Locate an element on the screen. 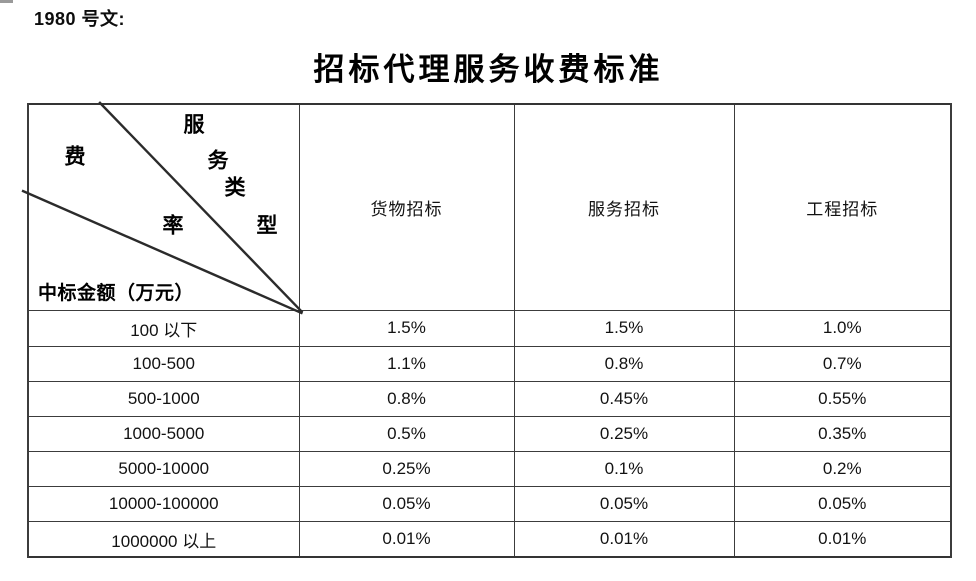  corner-label-service: 型 is located at coordinates (267, 225).